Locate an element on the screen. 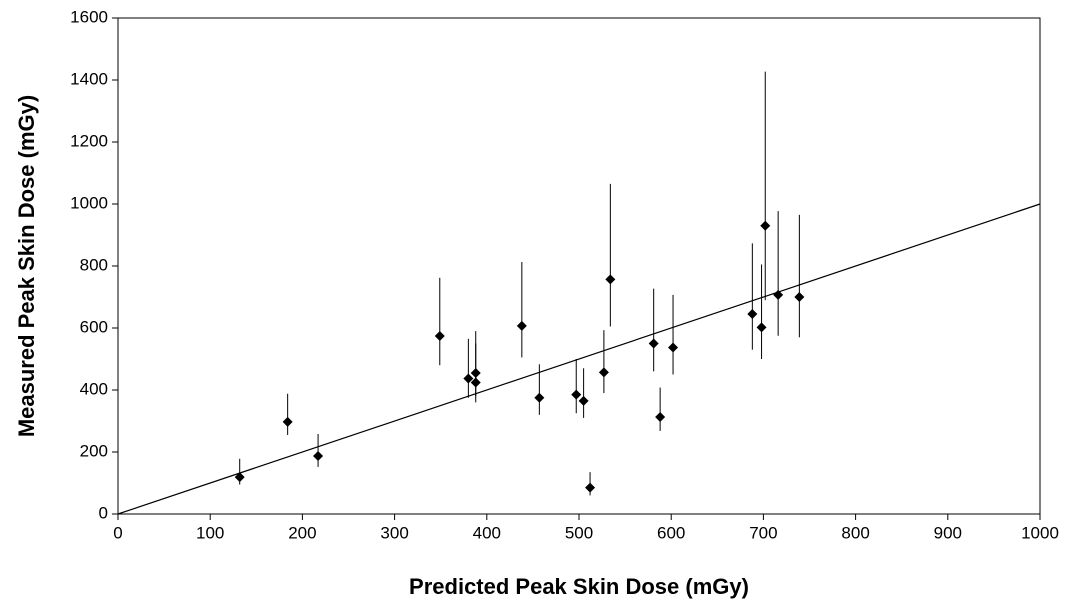 This screenshot has height=608, width=1075. x-tick-label: 100 is located at coordinates (210, 532).